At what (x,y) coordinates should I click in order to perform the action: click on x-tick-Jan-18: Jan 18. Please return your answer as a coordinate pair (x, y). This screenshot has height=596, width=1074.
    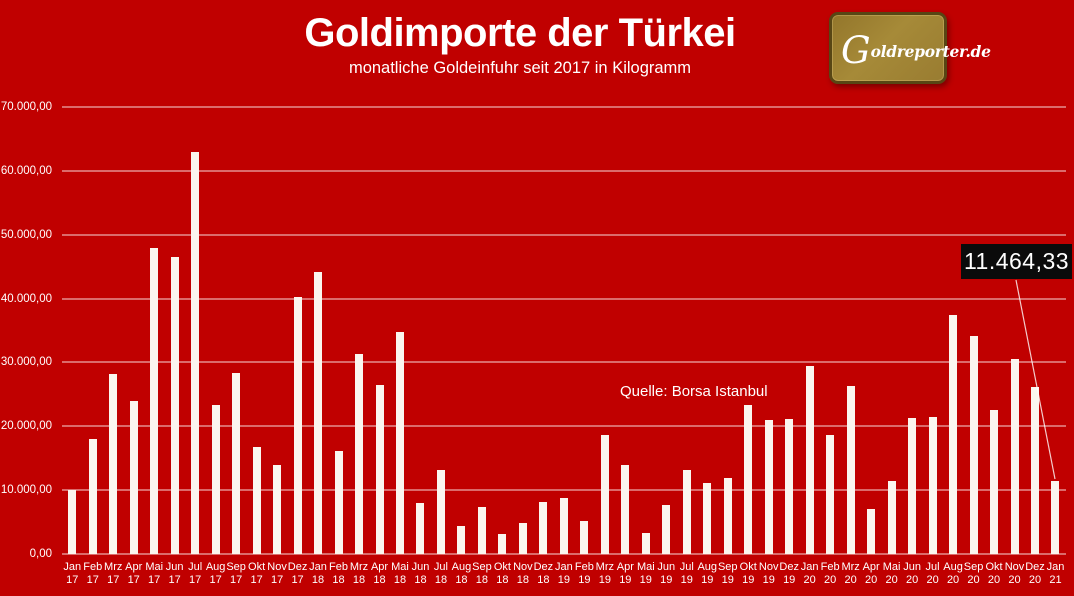
    Looking at the image, I should click on (318, 573).